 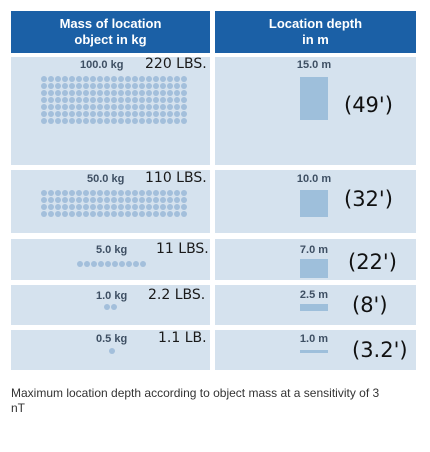 What do you see at coordinates (110, 305) in the screenshot?
I see `mass-cell-1kg` at bounding box center [110, 305].